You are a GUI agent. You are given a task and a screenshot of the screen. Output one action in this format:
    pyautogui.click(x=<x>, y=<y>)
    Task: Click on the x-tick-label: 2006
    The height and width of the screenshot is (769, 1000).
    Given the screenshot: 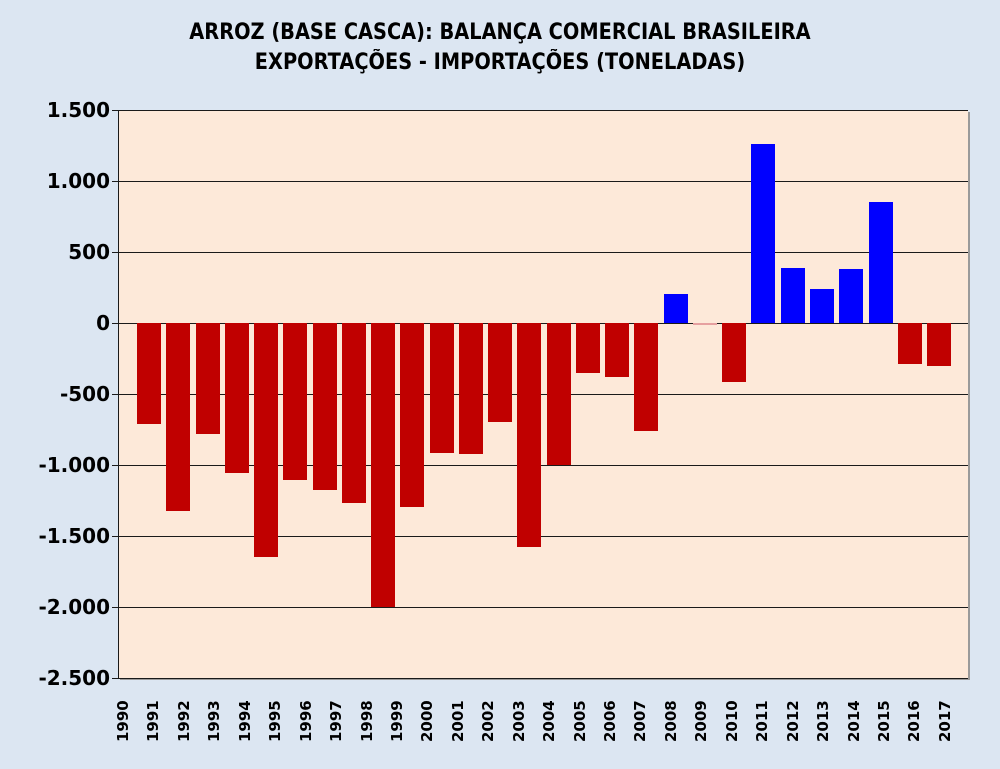 What is the action you would take?
    pyautogui.click(x=610, y=721)
    